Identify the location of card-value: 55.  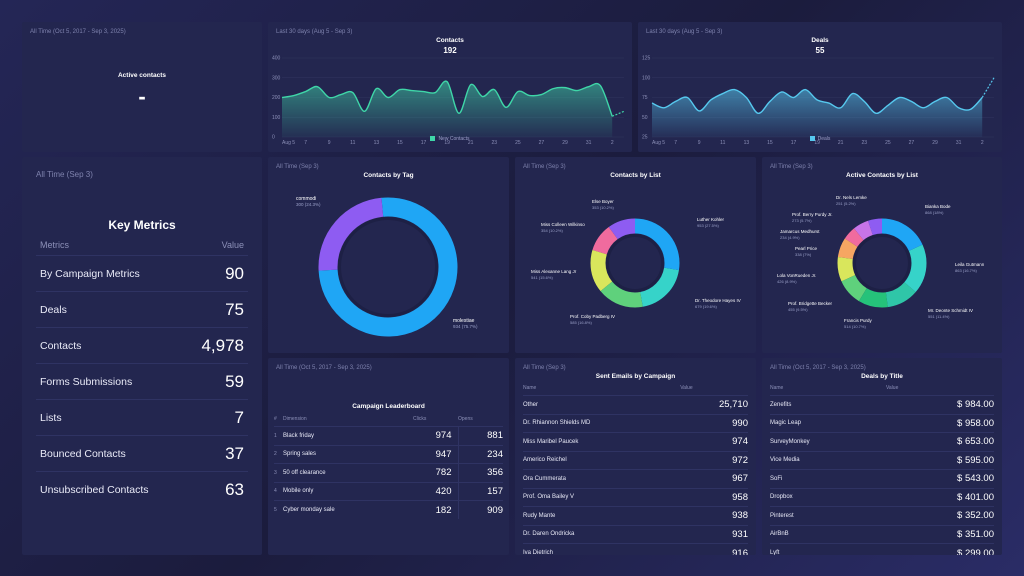
(820, 50).